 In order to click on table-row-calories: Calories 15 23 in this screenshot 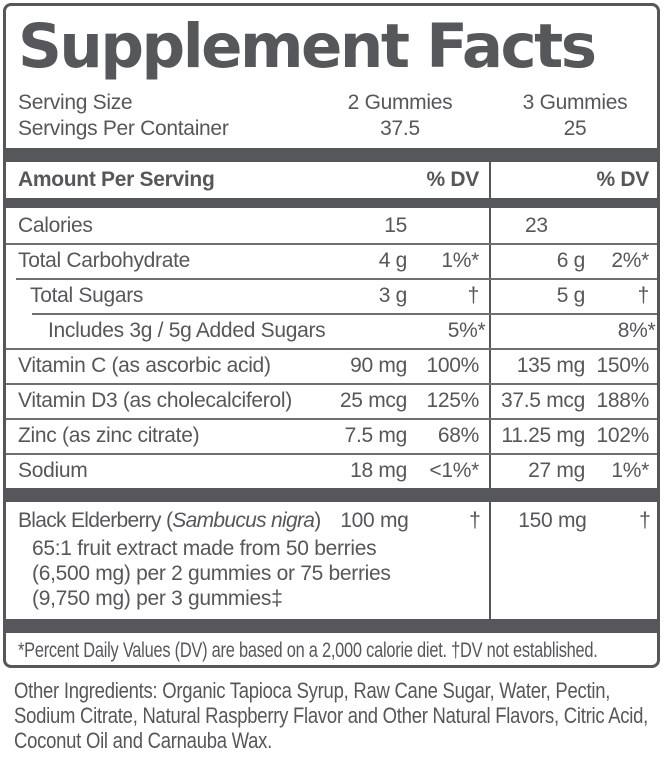, I will do `click(331, 225)`.